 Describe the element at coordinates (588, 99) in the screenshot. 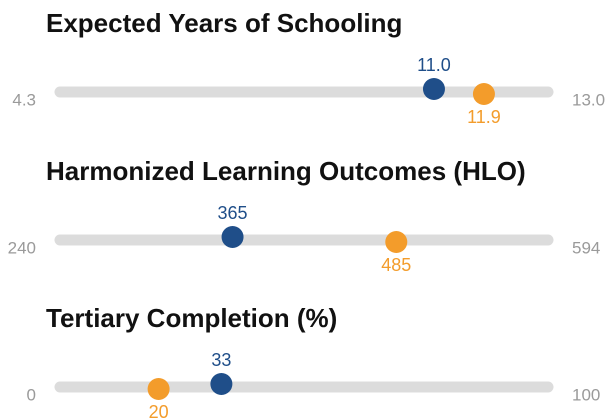

I see `range-end-label: 13.0` at that location.